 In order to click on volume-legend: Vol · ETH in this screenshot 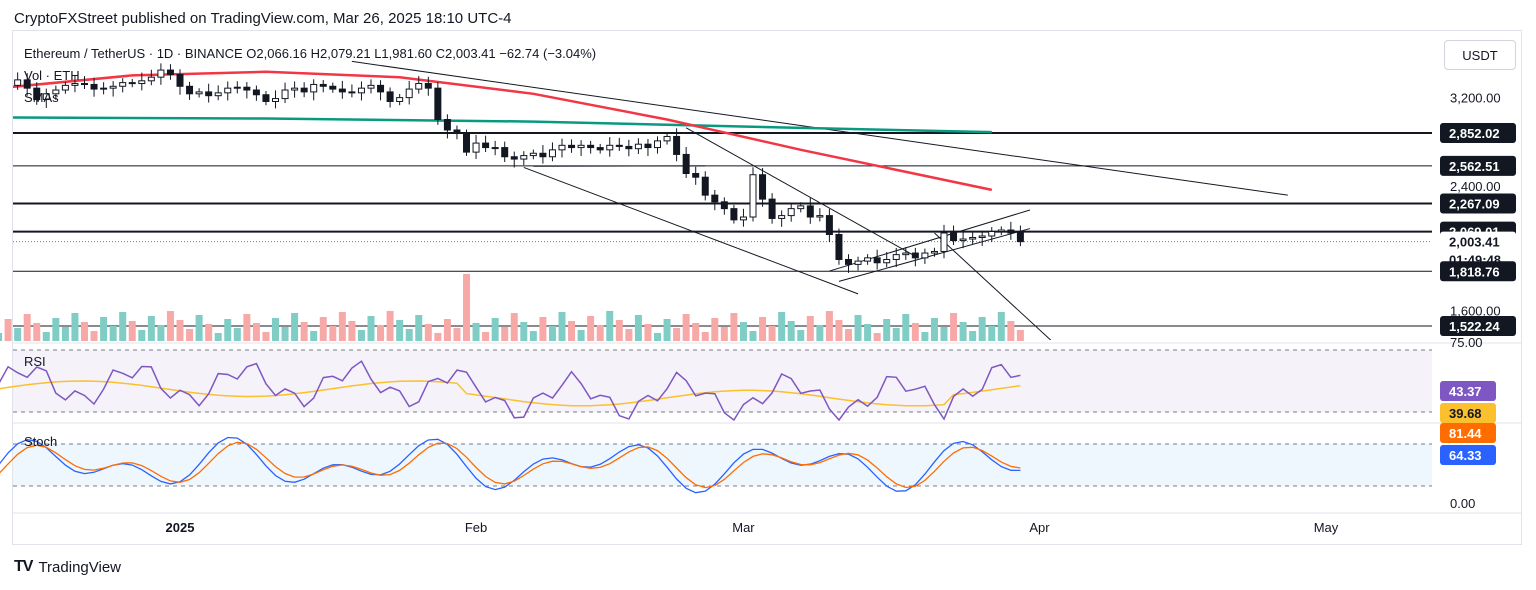, I will do `click(52, 75)`.